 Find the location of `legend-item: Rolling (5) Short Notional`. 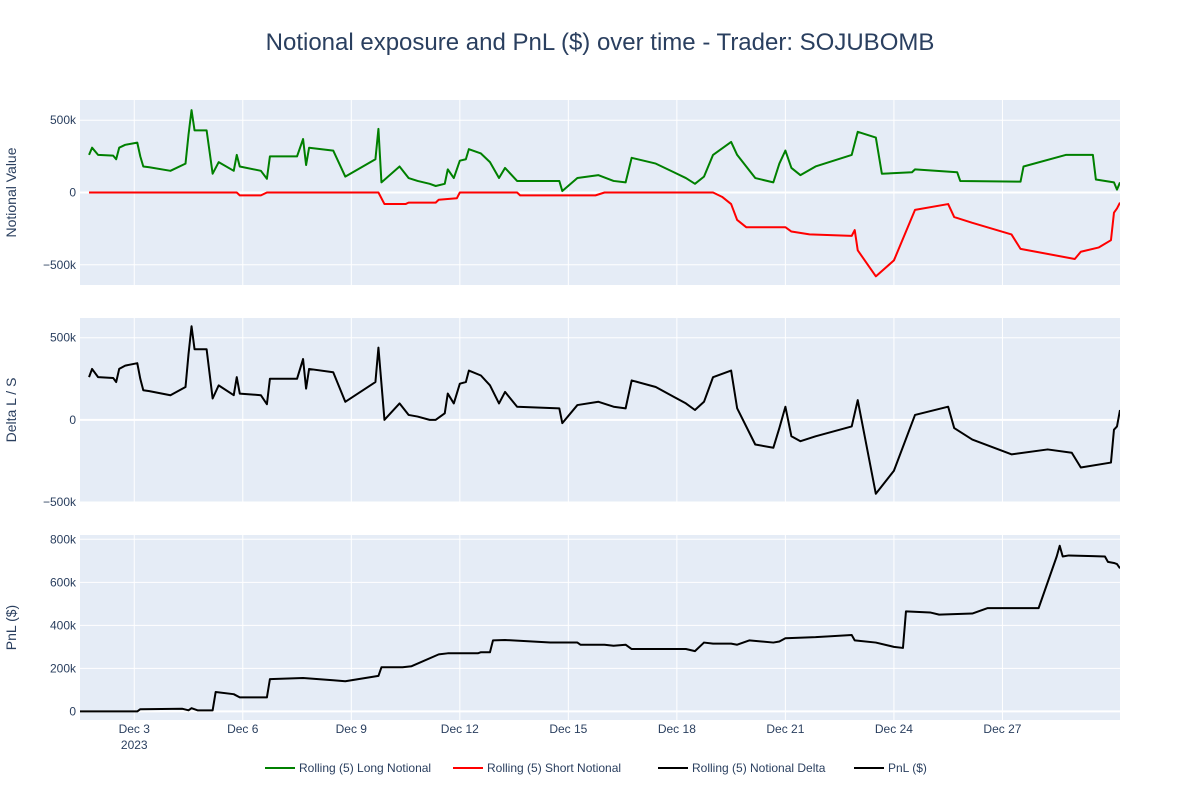

legend-item: Rolling (5) Short Notional is located at coordinates (537, 768).